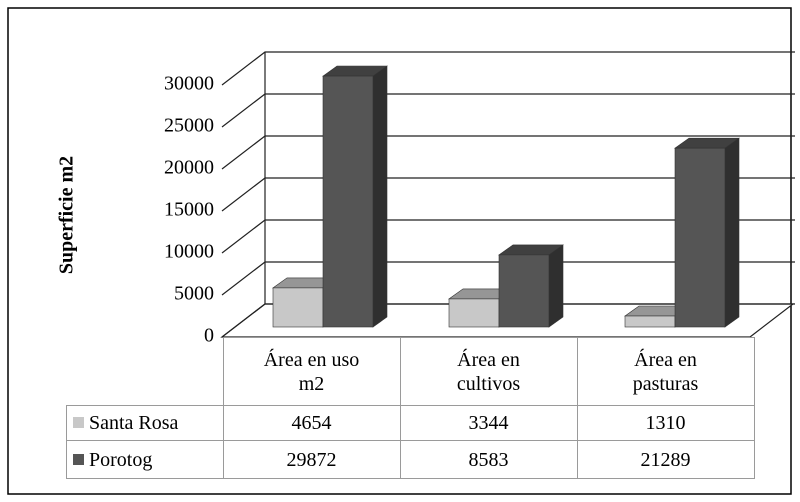 Image resolution: width=800 pixels, height=502 pixels. I want to click on series-row: Santa Rosa 4654 3344 1310, so click(410, 423).